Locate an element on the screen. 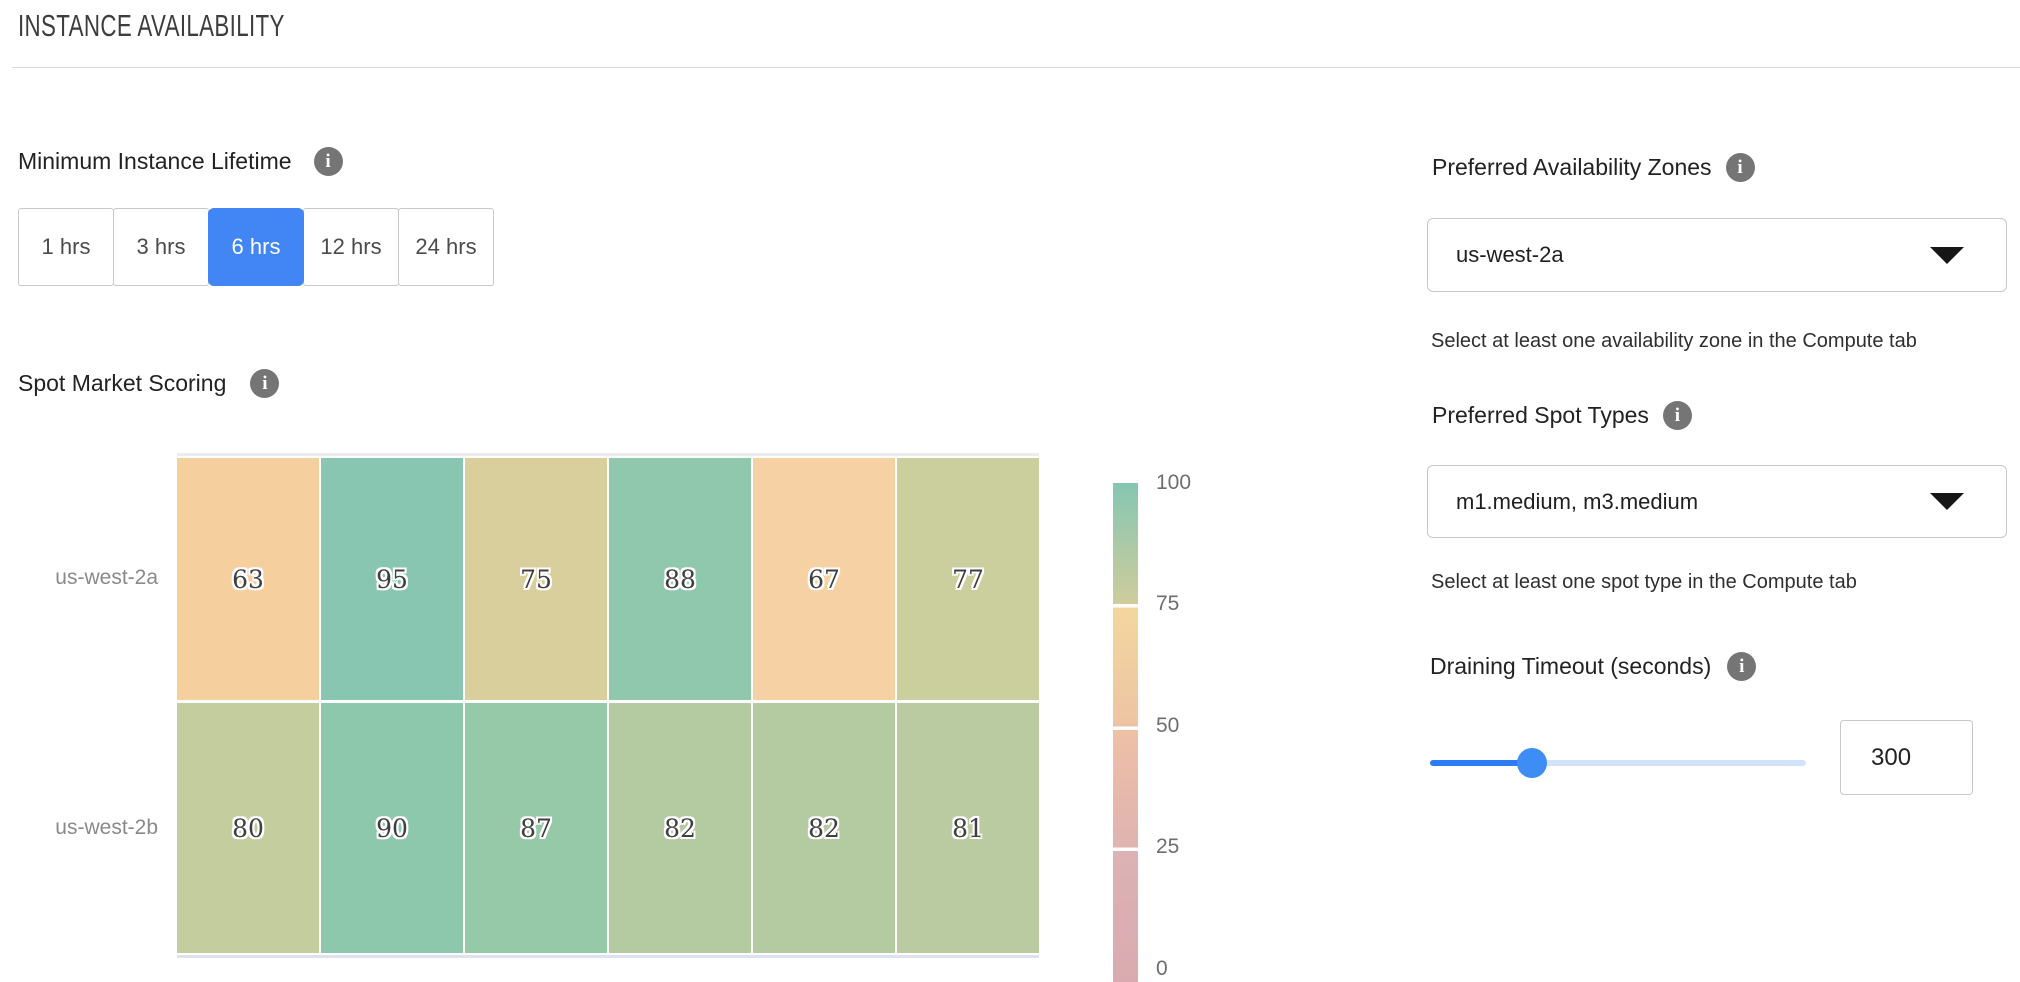 Image resolution: width=2020 pixels, height=982 pixels. lifetime-option-12hrs: 12 hrs is located at coordinates (351, 247).